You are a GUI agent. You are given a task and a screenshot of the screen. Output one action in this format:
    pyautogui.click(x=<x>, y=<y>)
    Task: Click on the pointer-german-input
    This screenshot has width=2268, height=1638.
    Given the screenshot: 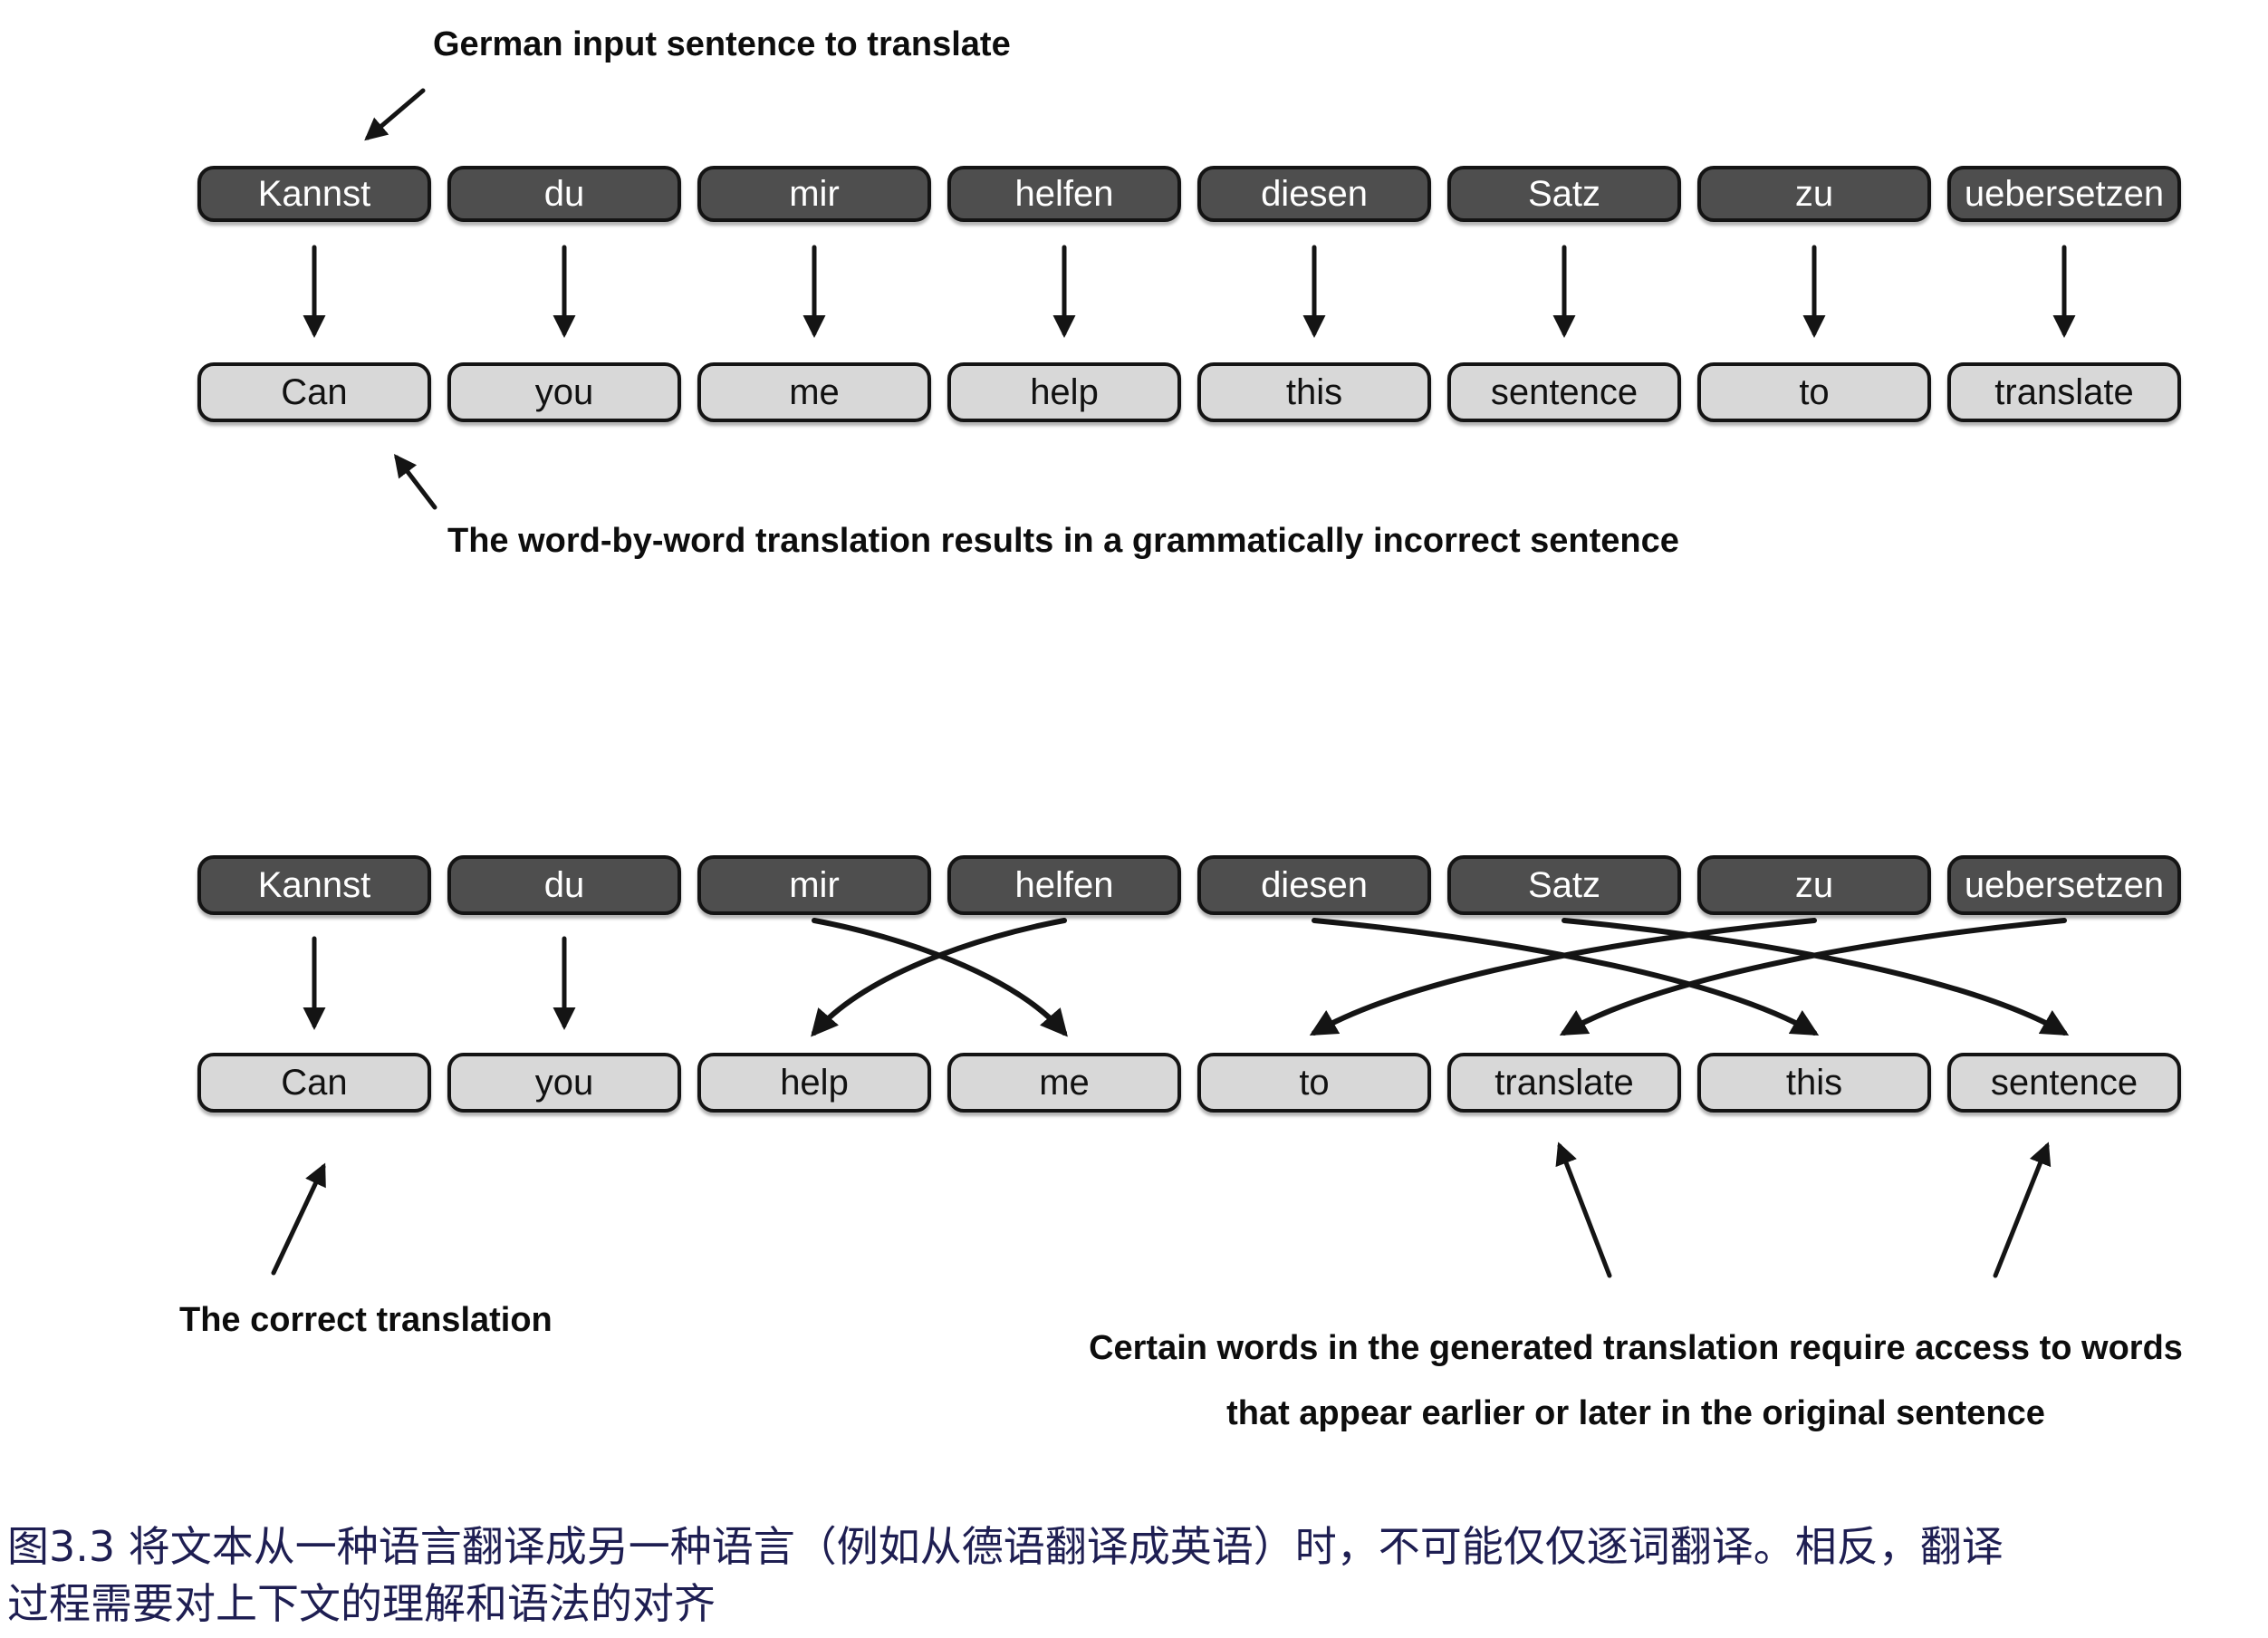 What is the action you would take?
    pyautogui.click(x=395, y=115)
    